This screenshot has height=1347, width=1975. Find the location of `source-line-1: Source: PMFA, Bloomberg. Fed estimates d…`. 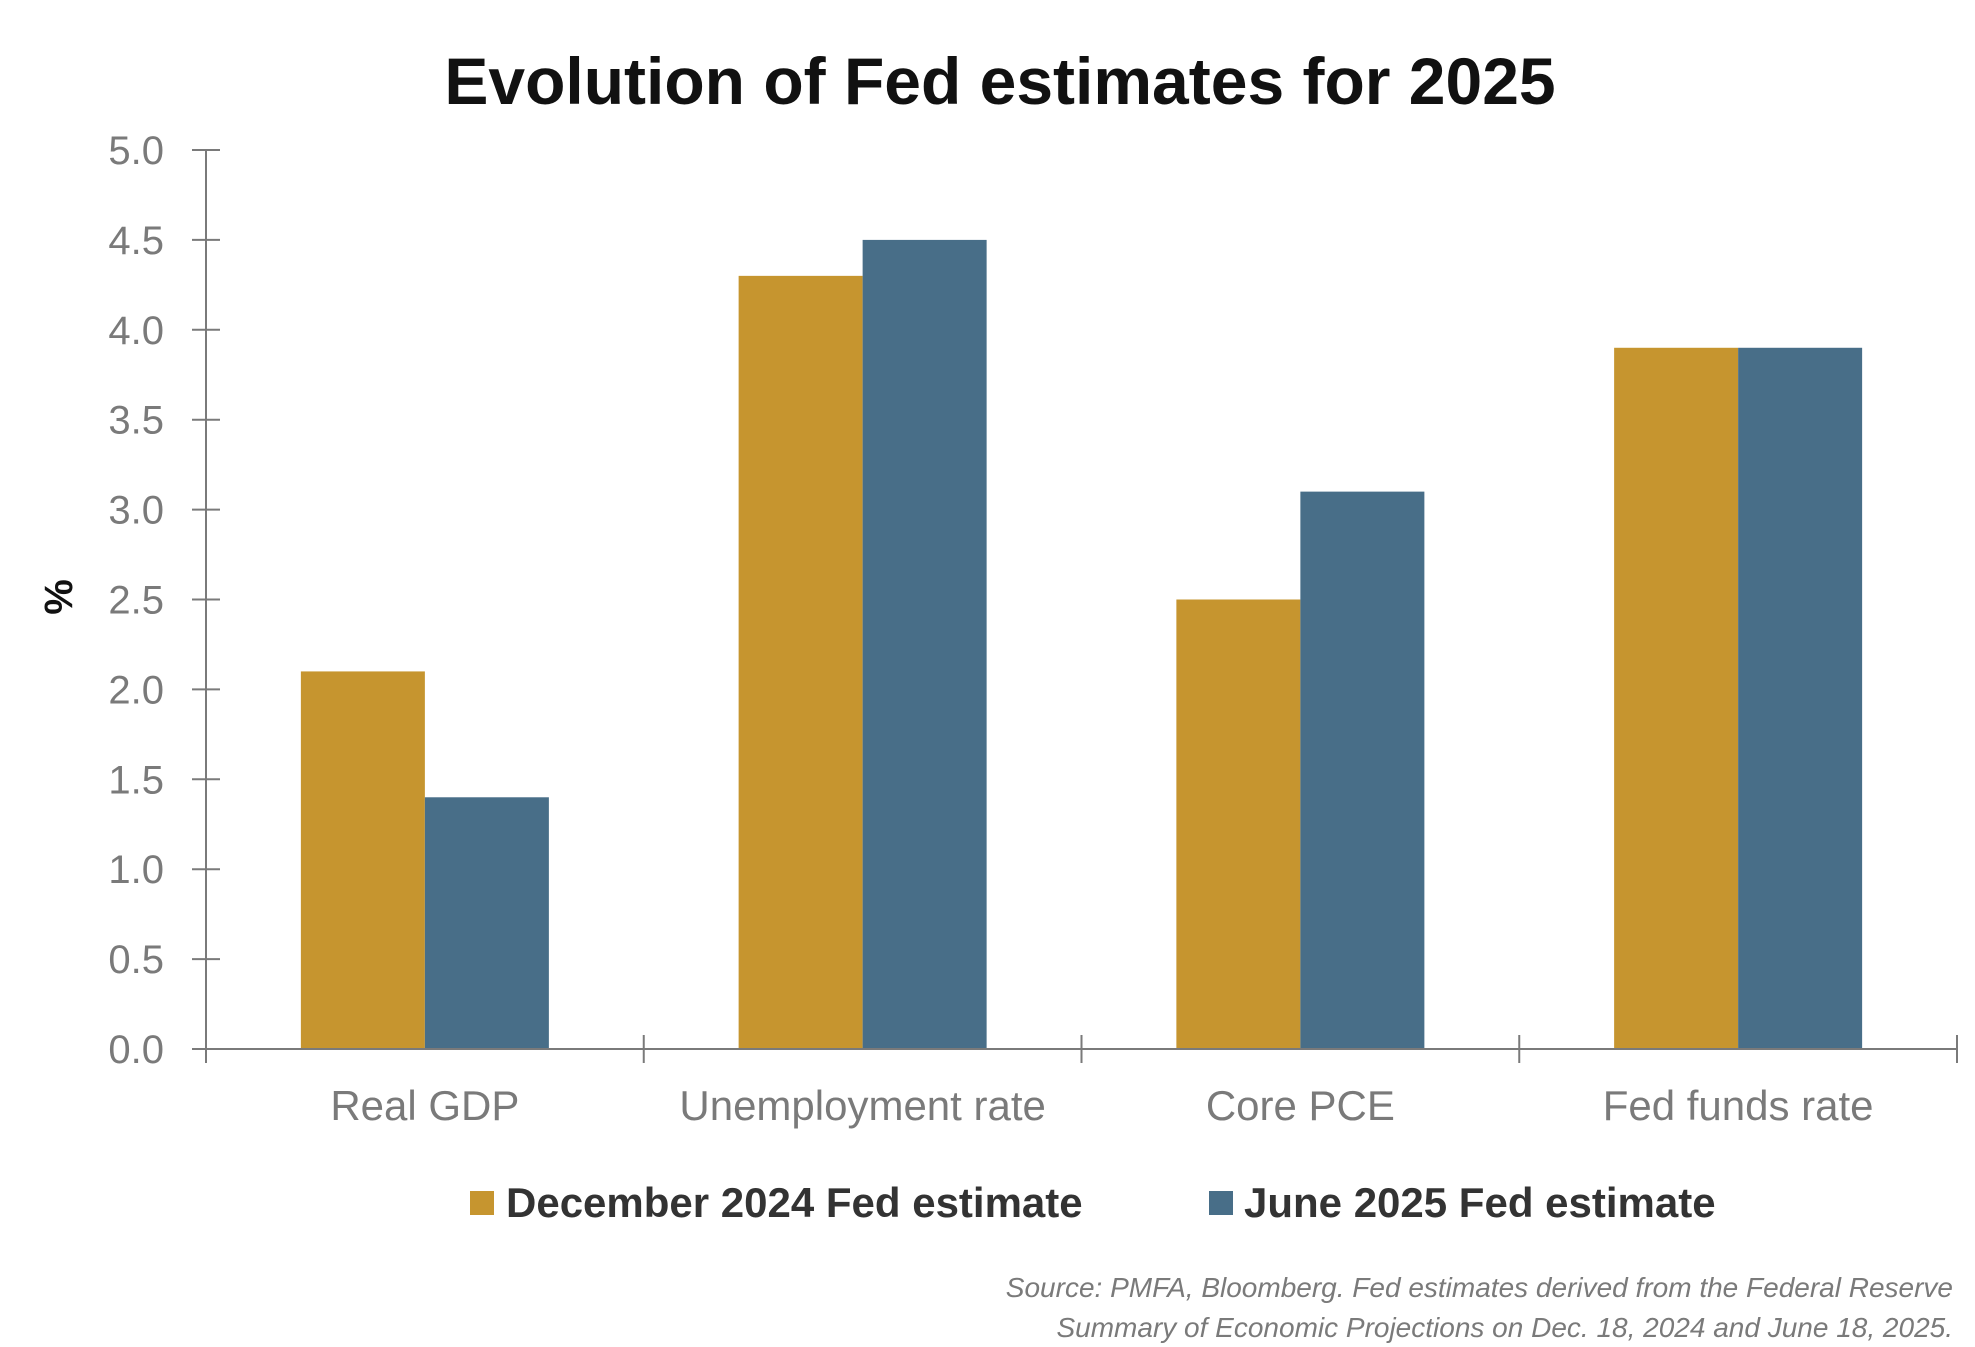

source-line-1: Source: PMFA, Bloomberg. Fed estimates d… is located at coordinates (1479, 1287).